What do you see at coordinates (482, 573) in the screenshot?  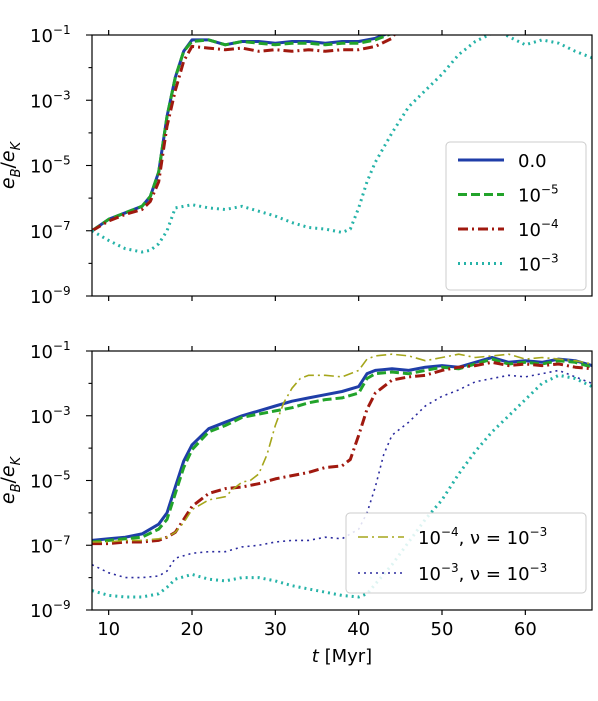 I see `legend-label: 10−3, ν = 10−3` at bounding box center [482, 573].